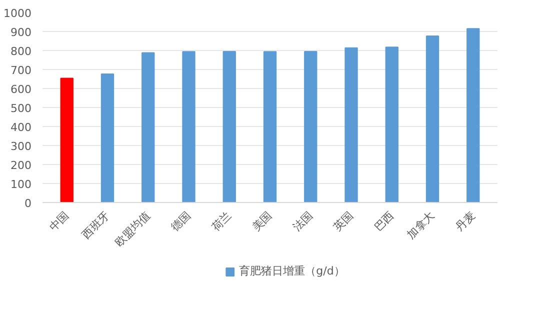 This screenshot has width=537, height=328. Describe the element at coordinates (221, 221) in the screenshot. I see `x-tick-label: 荷兰` at that location.